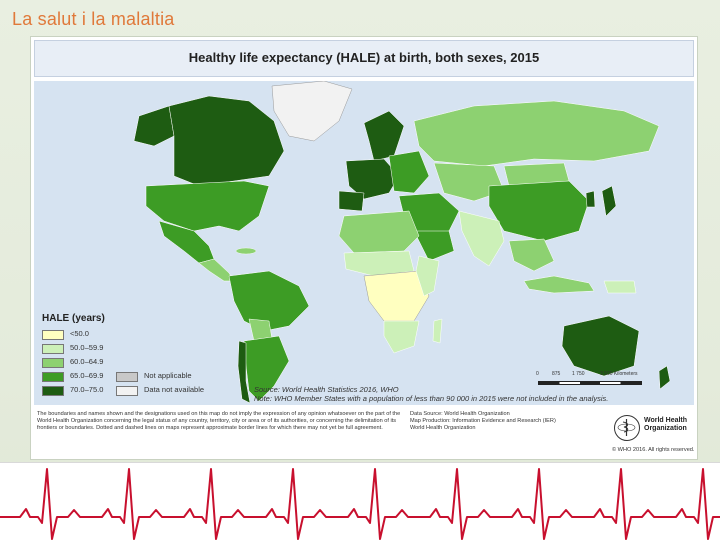 The width and height of the screenshot is (720, 546). What do you see at coordinates (207, 206) in the screenshot?
I see `usa` at bounding box center [207, 206].